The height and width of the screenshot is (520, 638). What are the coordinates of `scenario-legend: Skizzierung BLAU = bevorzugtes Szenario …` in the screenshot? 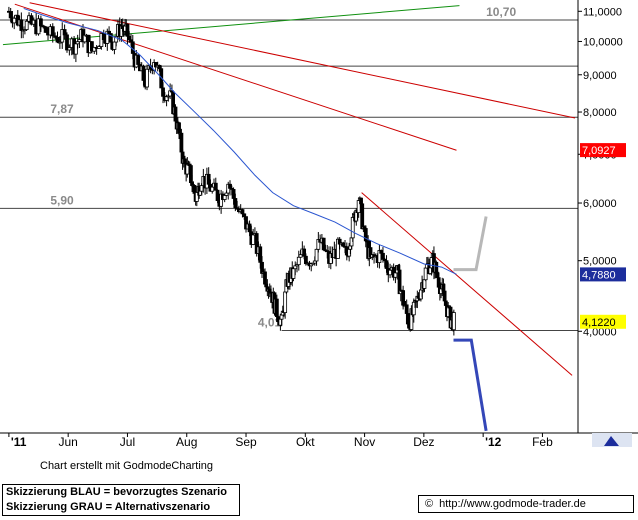 It's located at (121, 500).